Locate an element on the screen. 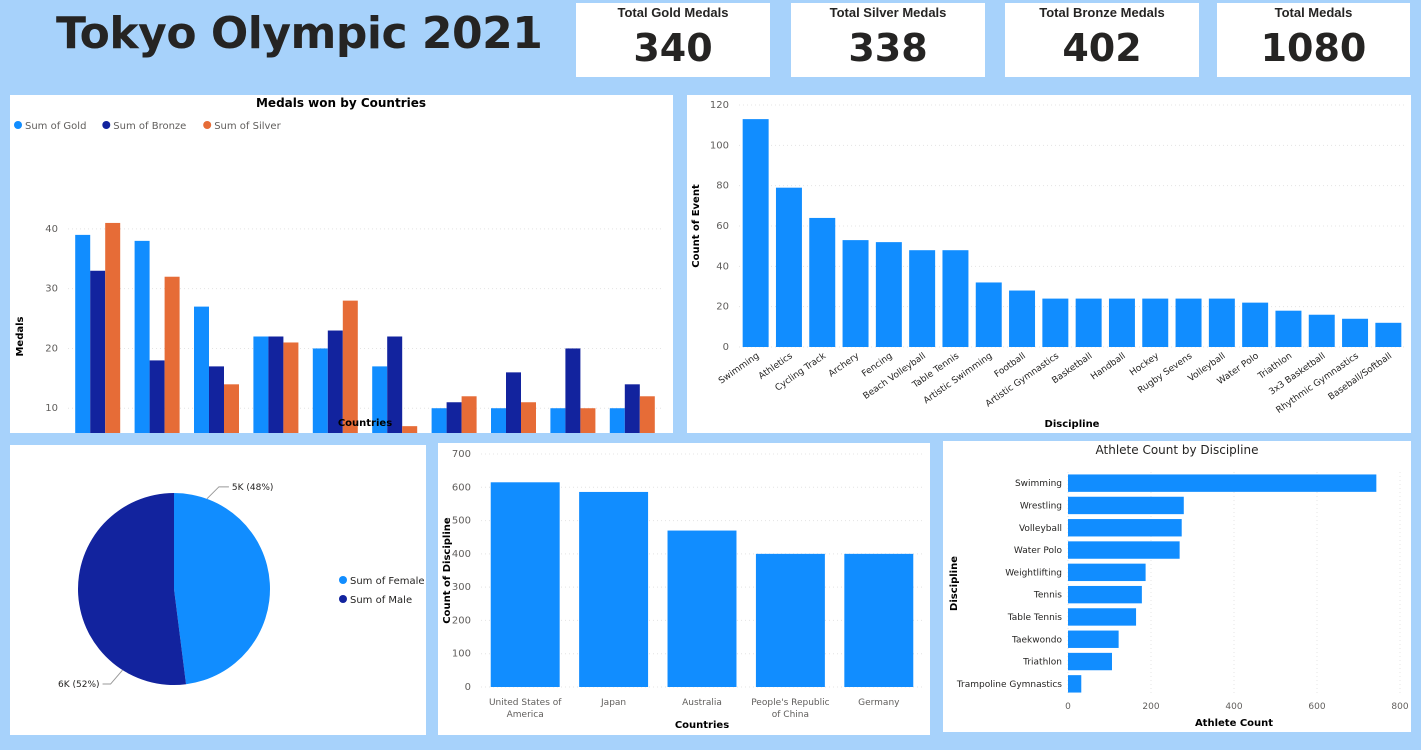 The width and height of the screenshot is (1421, 750). bar-athletics is located at coordinates (788, 267).